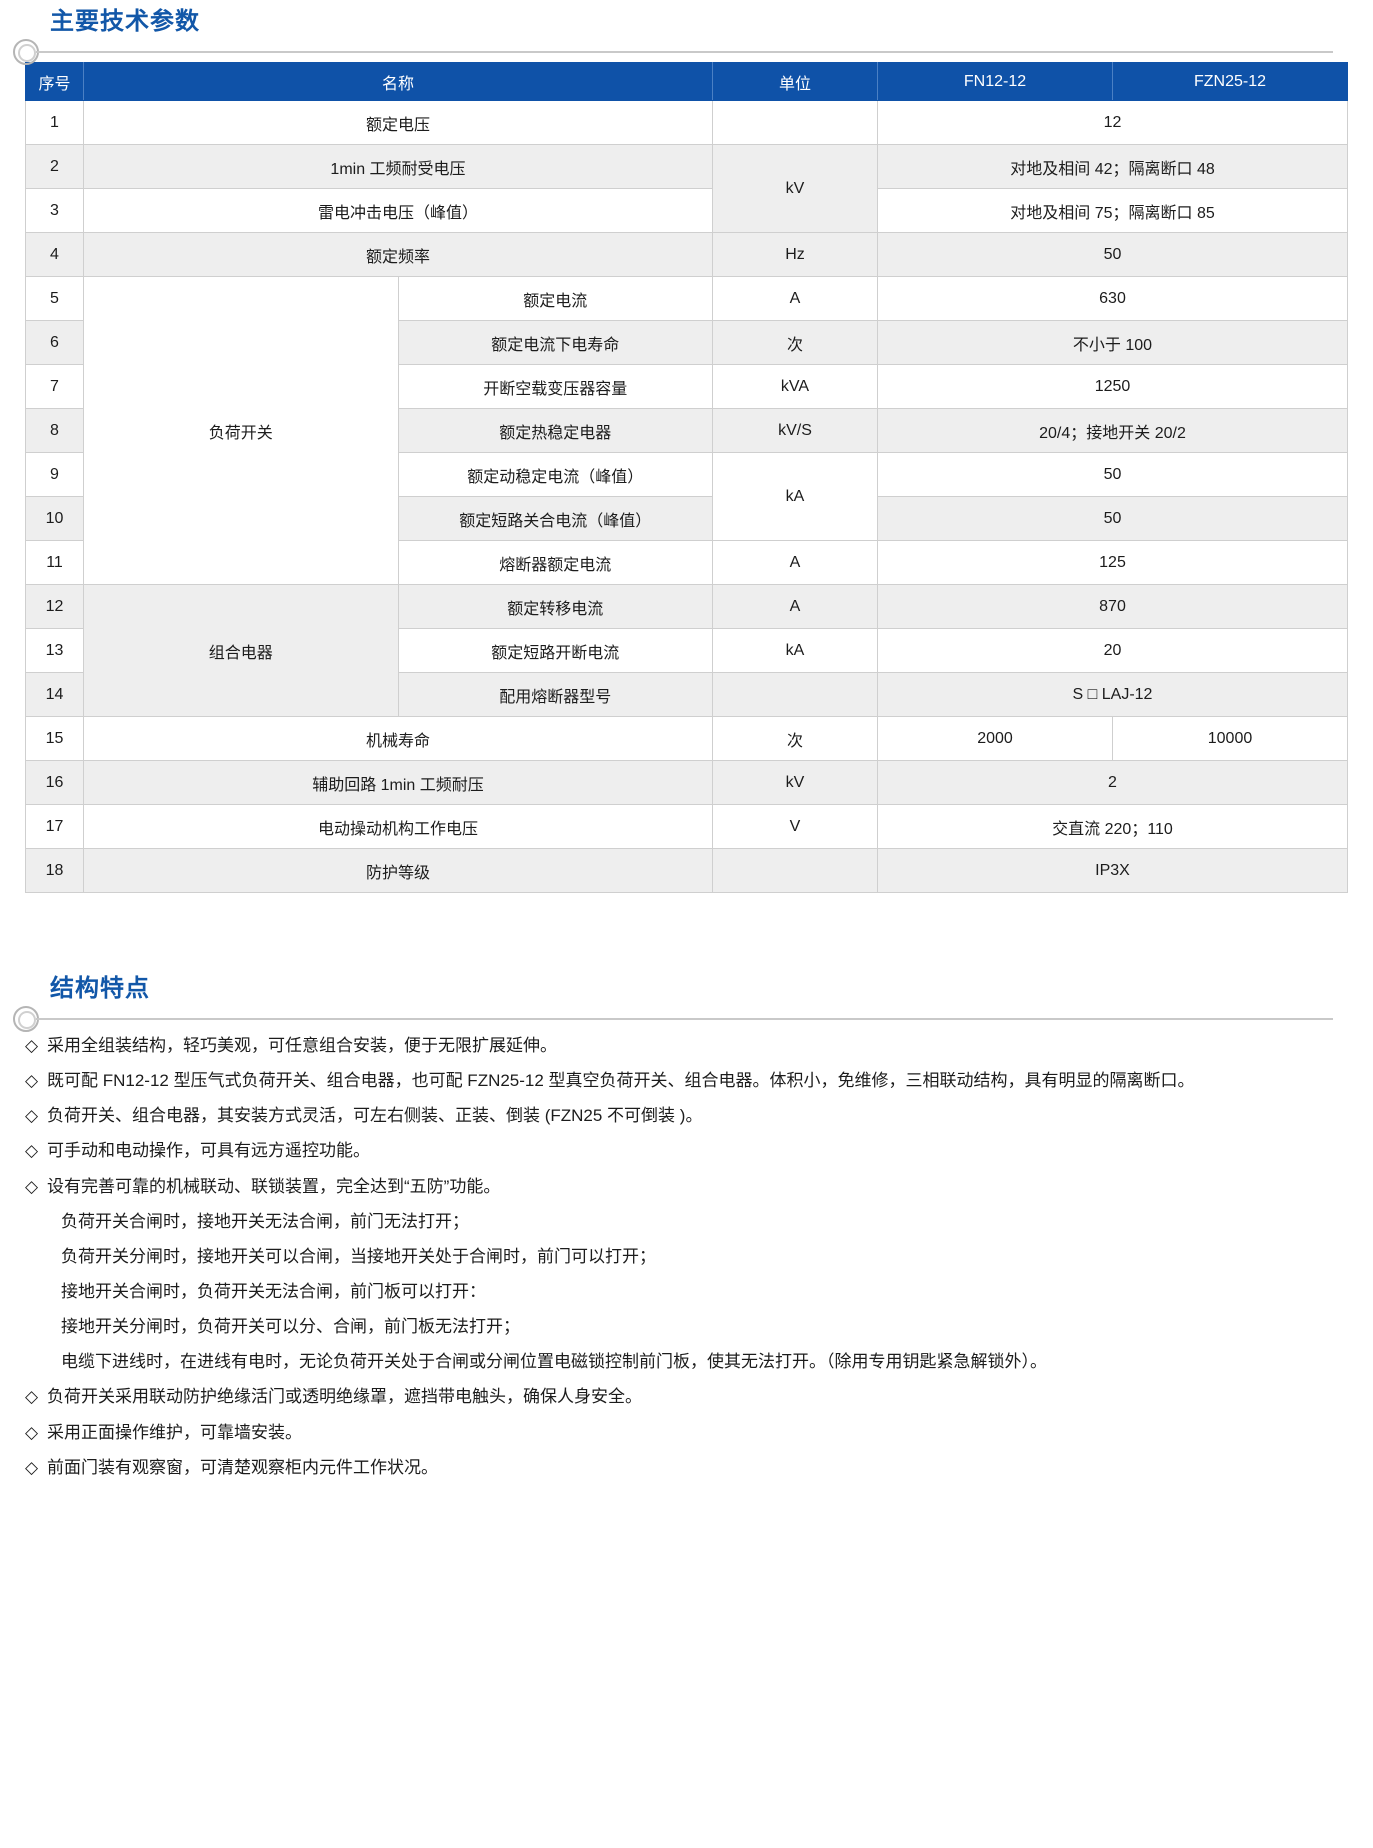  What do you see at coordinates (795, 606) in the screenshot?
I see `row-unit: A` at bounding box center [795, 606].